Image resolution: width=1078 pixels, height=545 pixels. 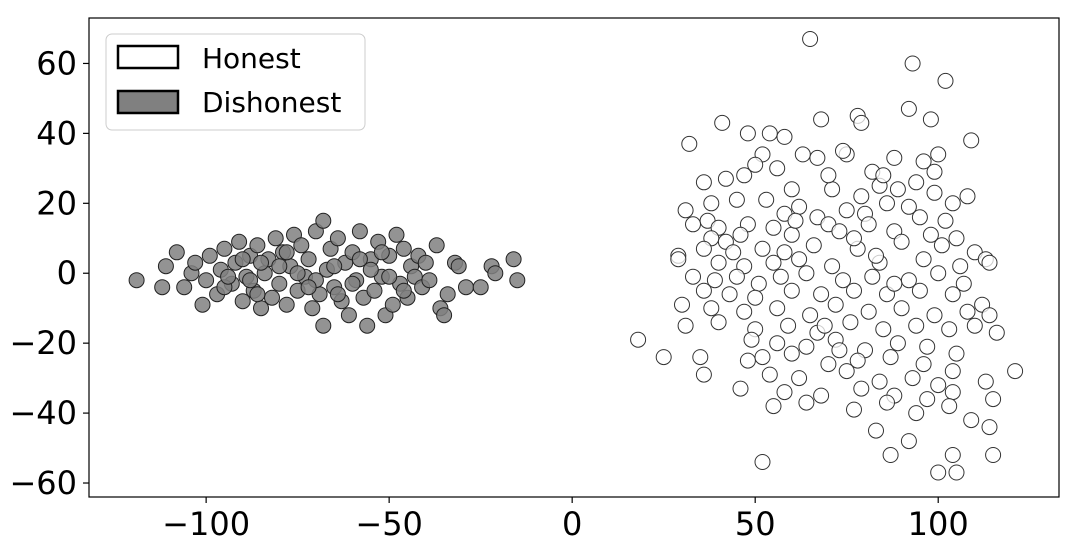 I want to click on legend-swatch-honest, so click(x=148, y=57).